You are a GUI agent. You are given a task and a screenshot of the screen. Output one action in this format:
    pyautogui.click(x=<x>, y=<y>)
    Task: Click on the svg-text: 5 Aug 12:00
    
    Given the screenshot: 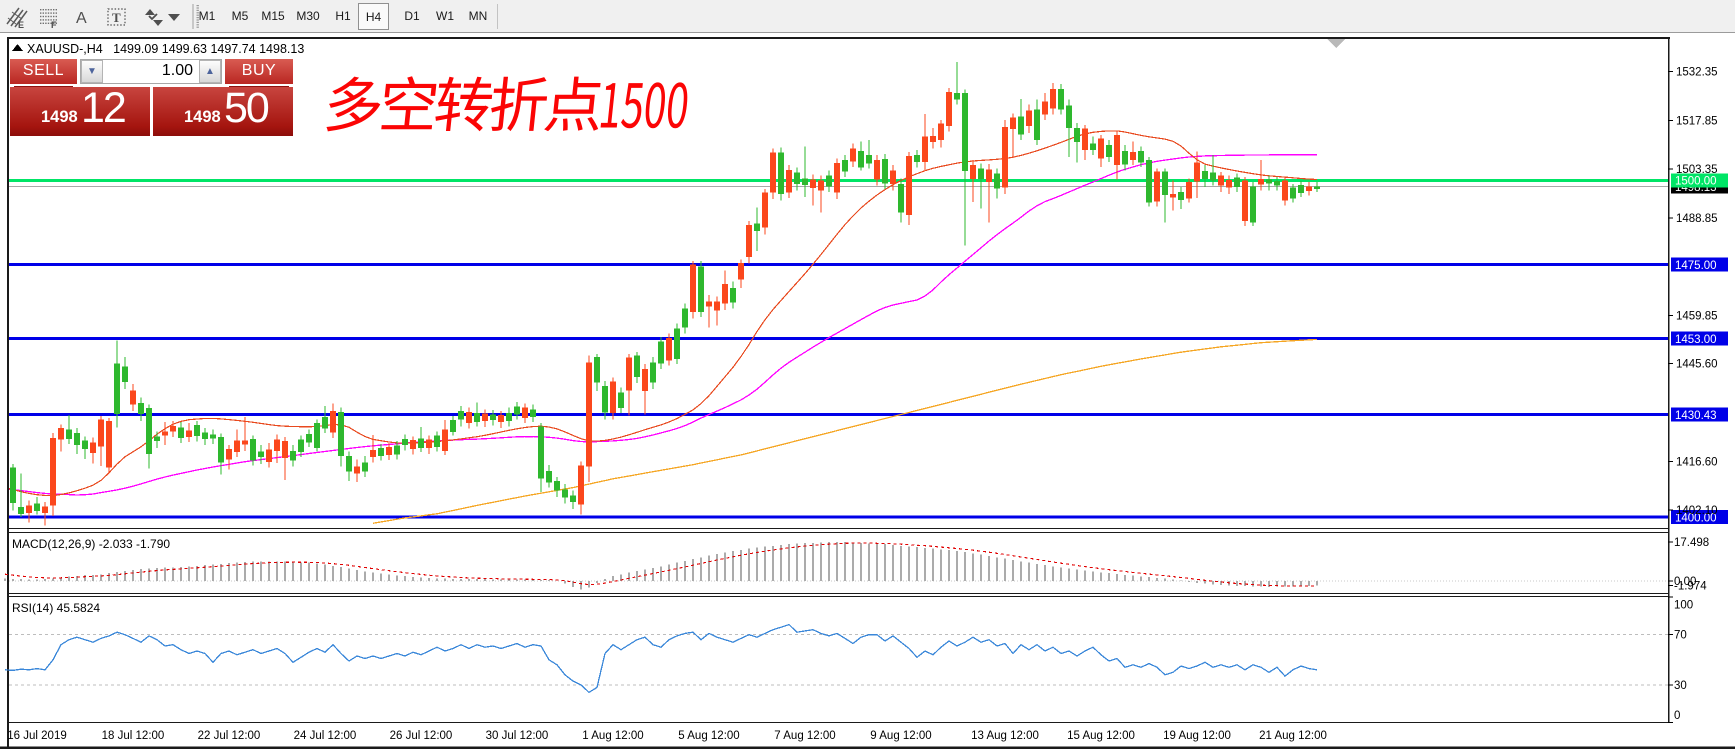 What is the action you would take?
    pyautogui.click(x=708, y=736)
    